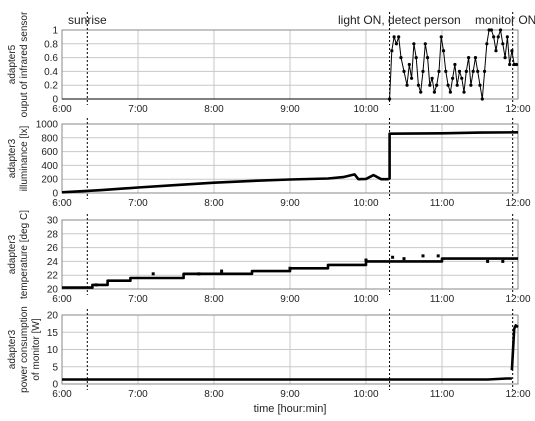 The width and height of the screenshot is (535, 421). I want to click on event-label: monitor ON, so click(505, 20).